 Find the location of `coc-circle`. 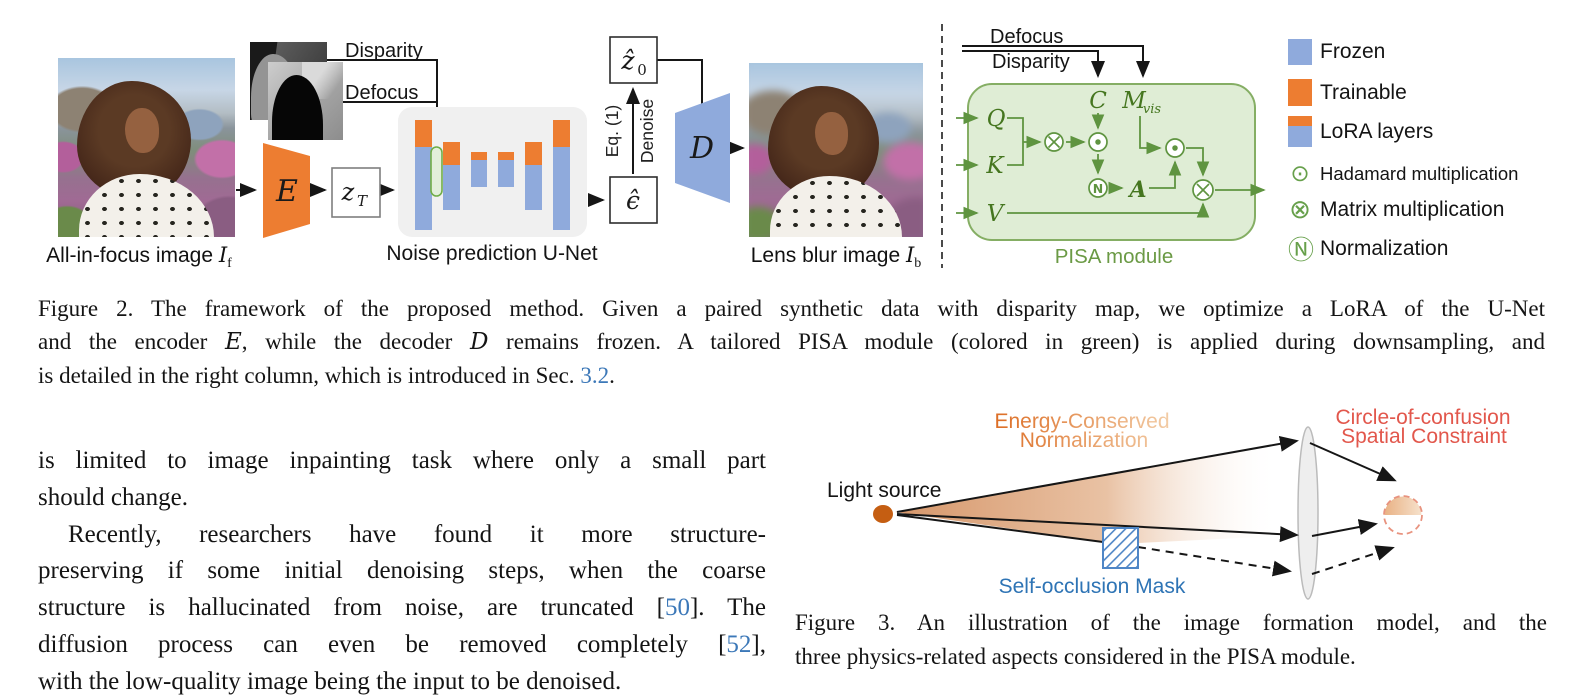

coc-circle is located at coordinates (1403, 515).